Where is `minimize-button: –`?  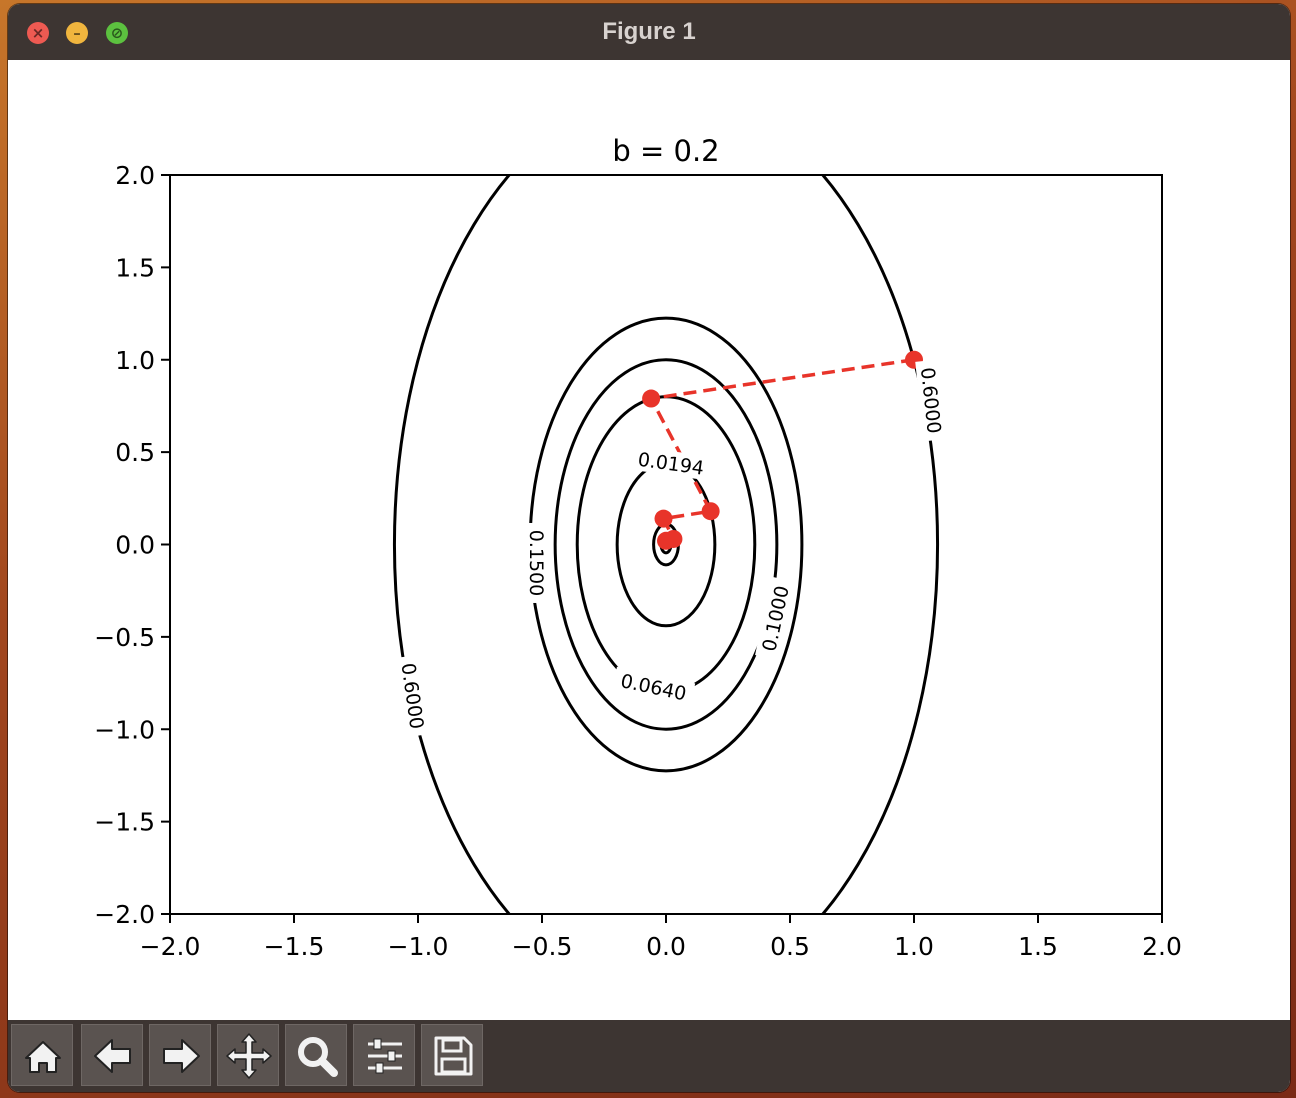 minimize-button: – is located at coordinates (77, 33).